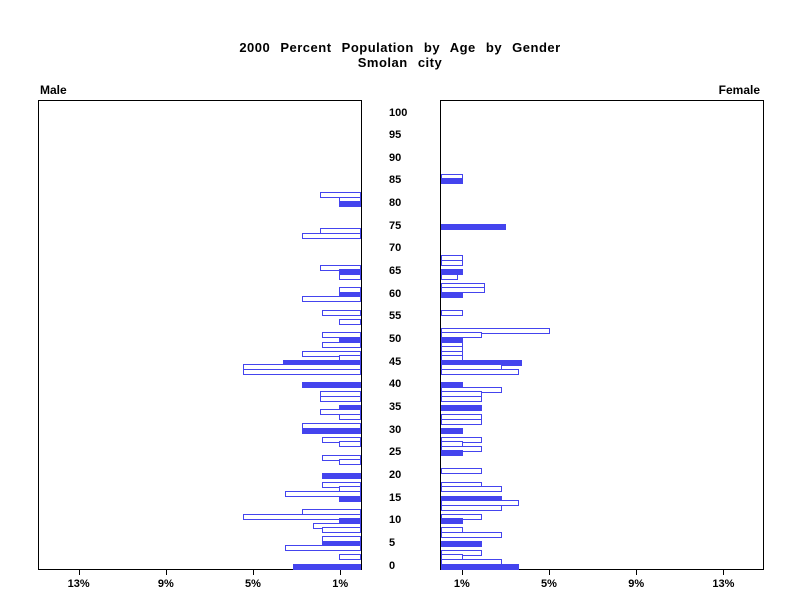  I want to click on age-axis-label-75: 75, so click(395, 225).